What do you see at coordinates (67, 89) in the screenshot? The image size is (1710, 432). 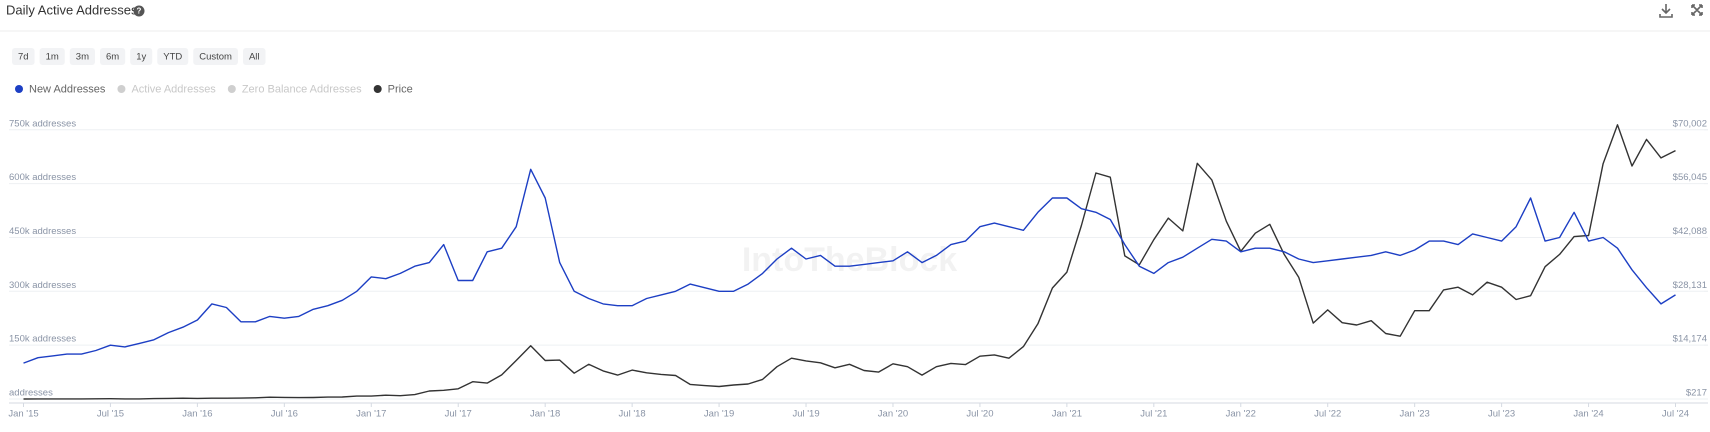 I see `legend-label: New Addresses` at bounding box center [67, 89].